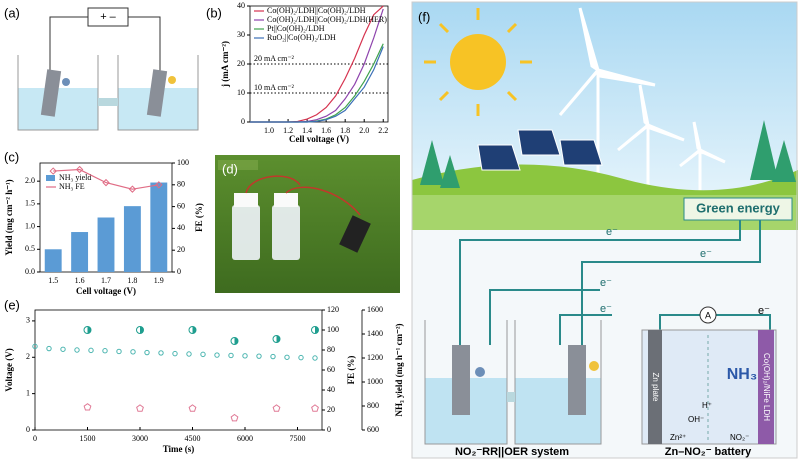  What do you see at coordinates (678, 437) in the screenshot?
I see `label: Zn²⁺` at bounding box center [678, 437].